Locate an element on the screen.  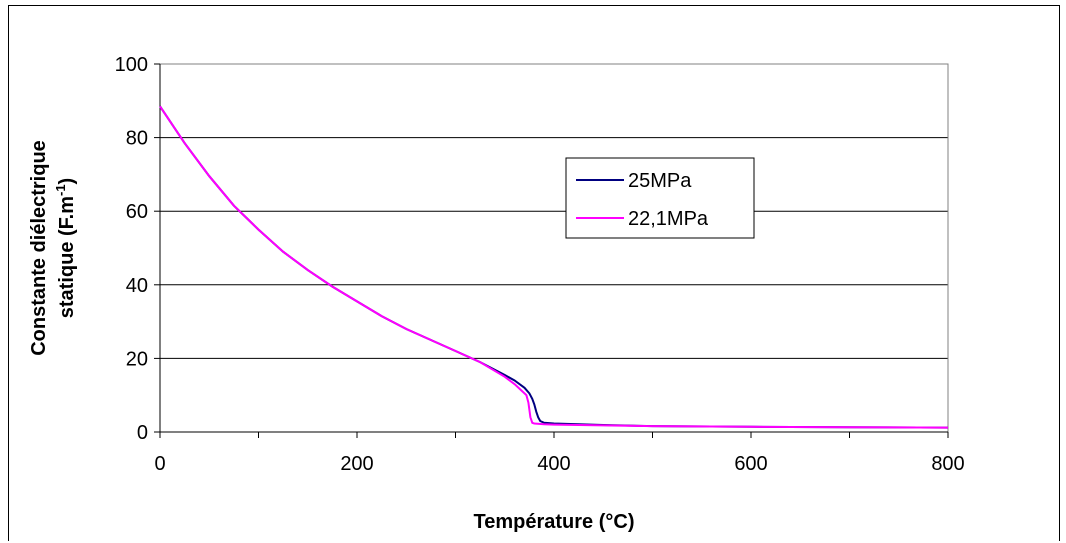
y-tick-label: 0 is located at coordinates (142, 433).